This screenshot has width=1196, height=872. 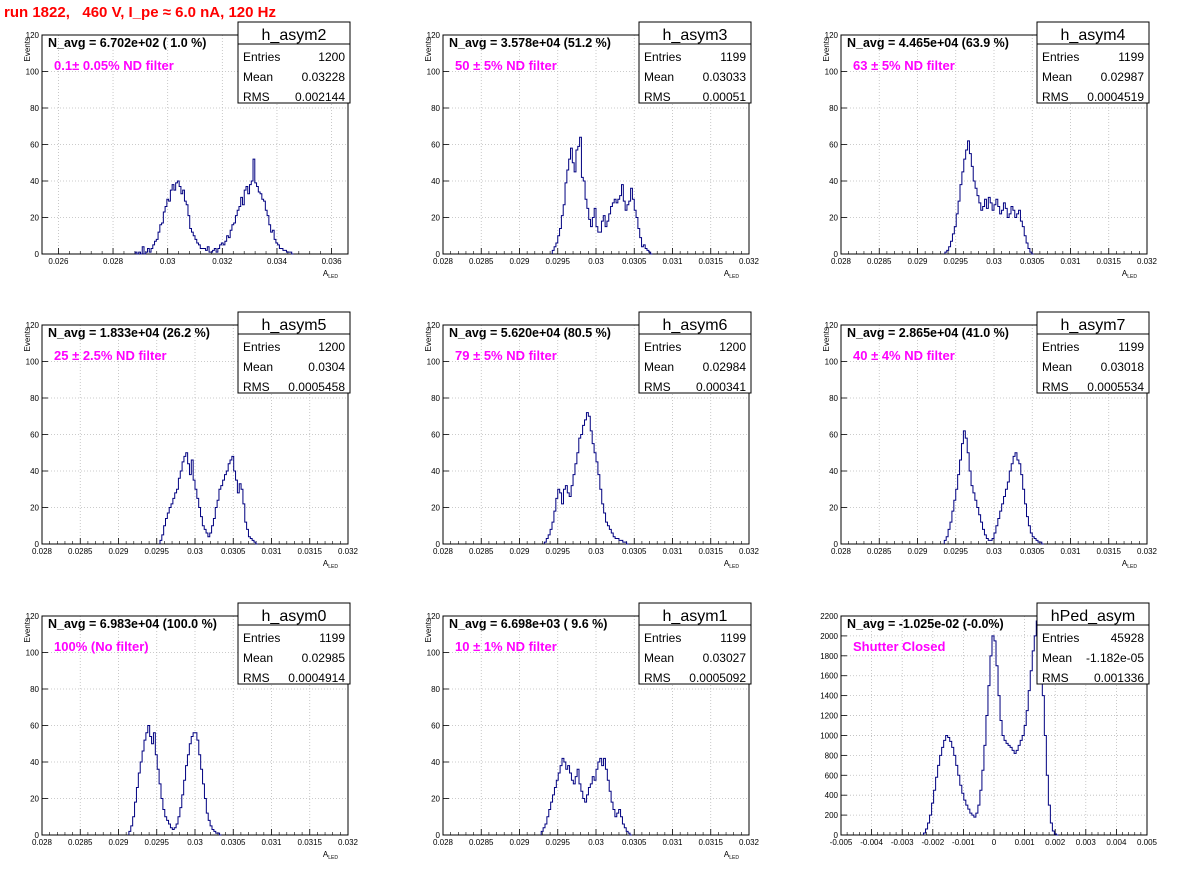 I want to click on stats-title: h_asym1, so click(x=695, y=616).